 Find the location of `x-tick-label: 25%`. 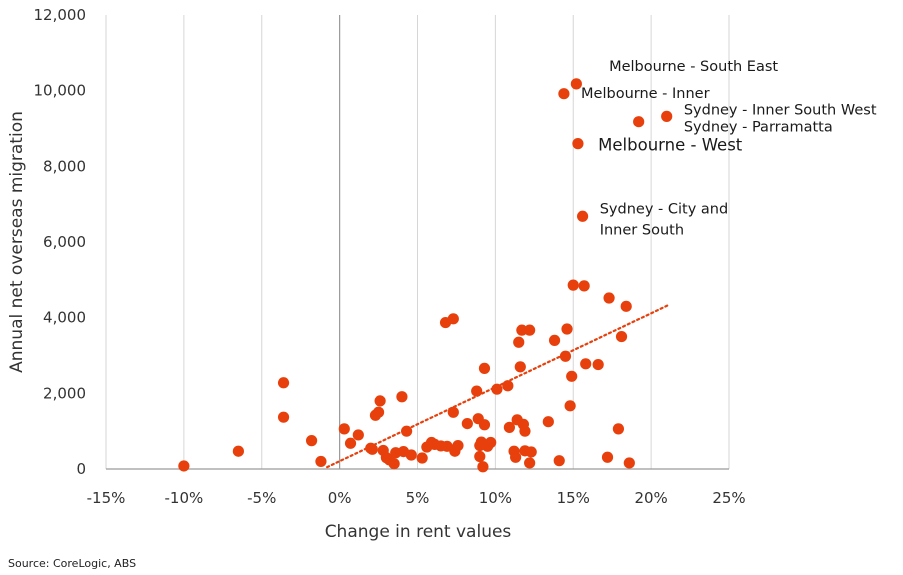

x-tick-label: 25% is located at coordinates (728, 498).